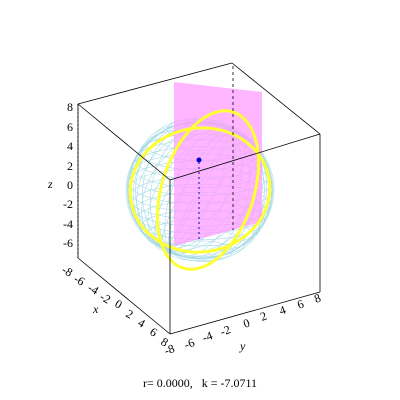 The width and height of the screenshot is (400, 400). Describe the element at coordinates (70, 185) in the screenshot. I see `z-tick: 0` at that location.